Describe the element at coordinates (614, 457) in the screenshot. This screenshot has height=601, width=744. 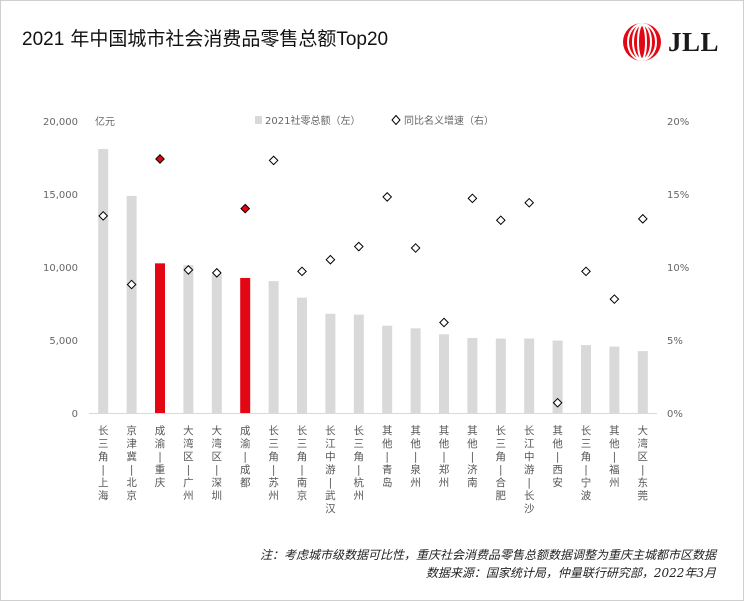
I see `category-label: 其他|福州` at that location.